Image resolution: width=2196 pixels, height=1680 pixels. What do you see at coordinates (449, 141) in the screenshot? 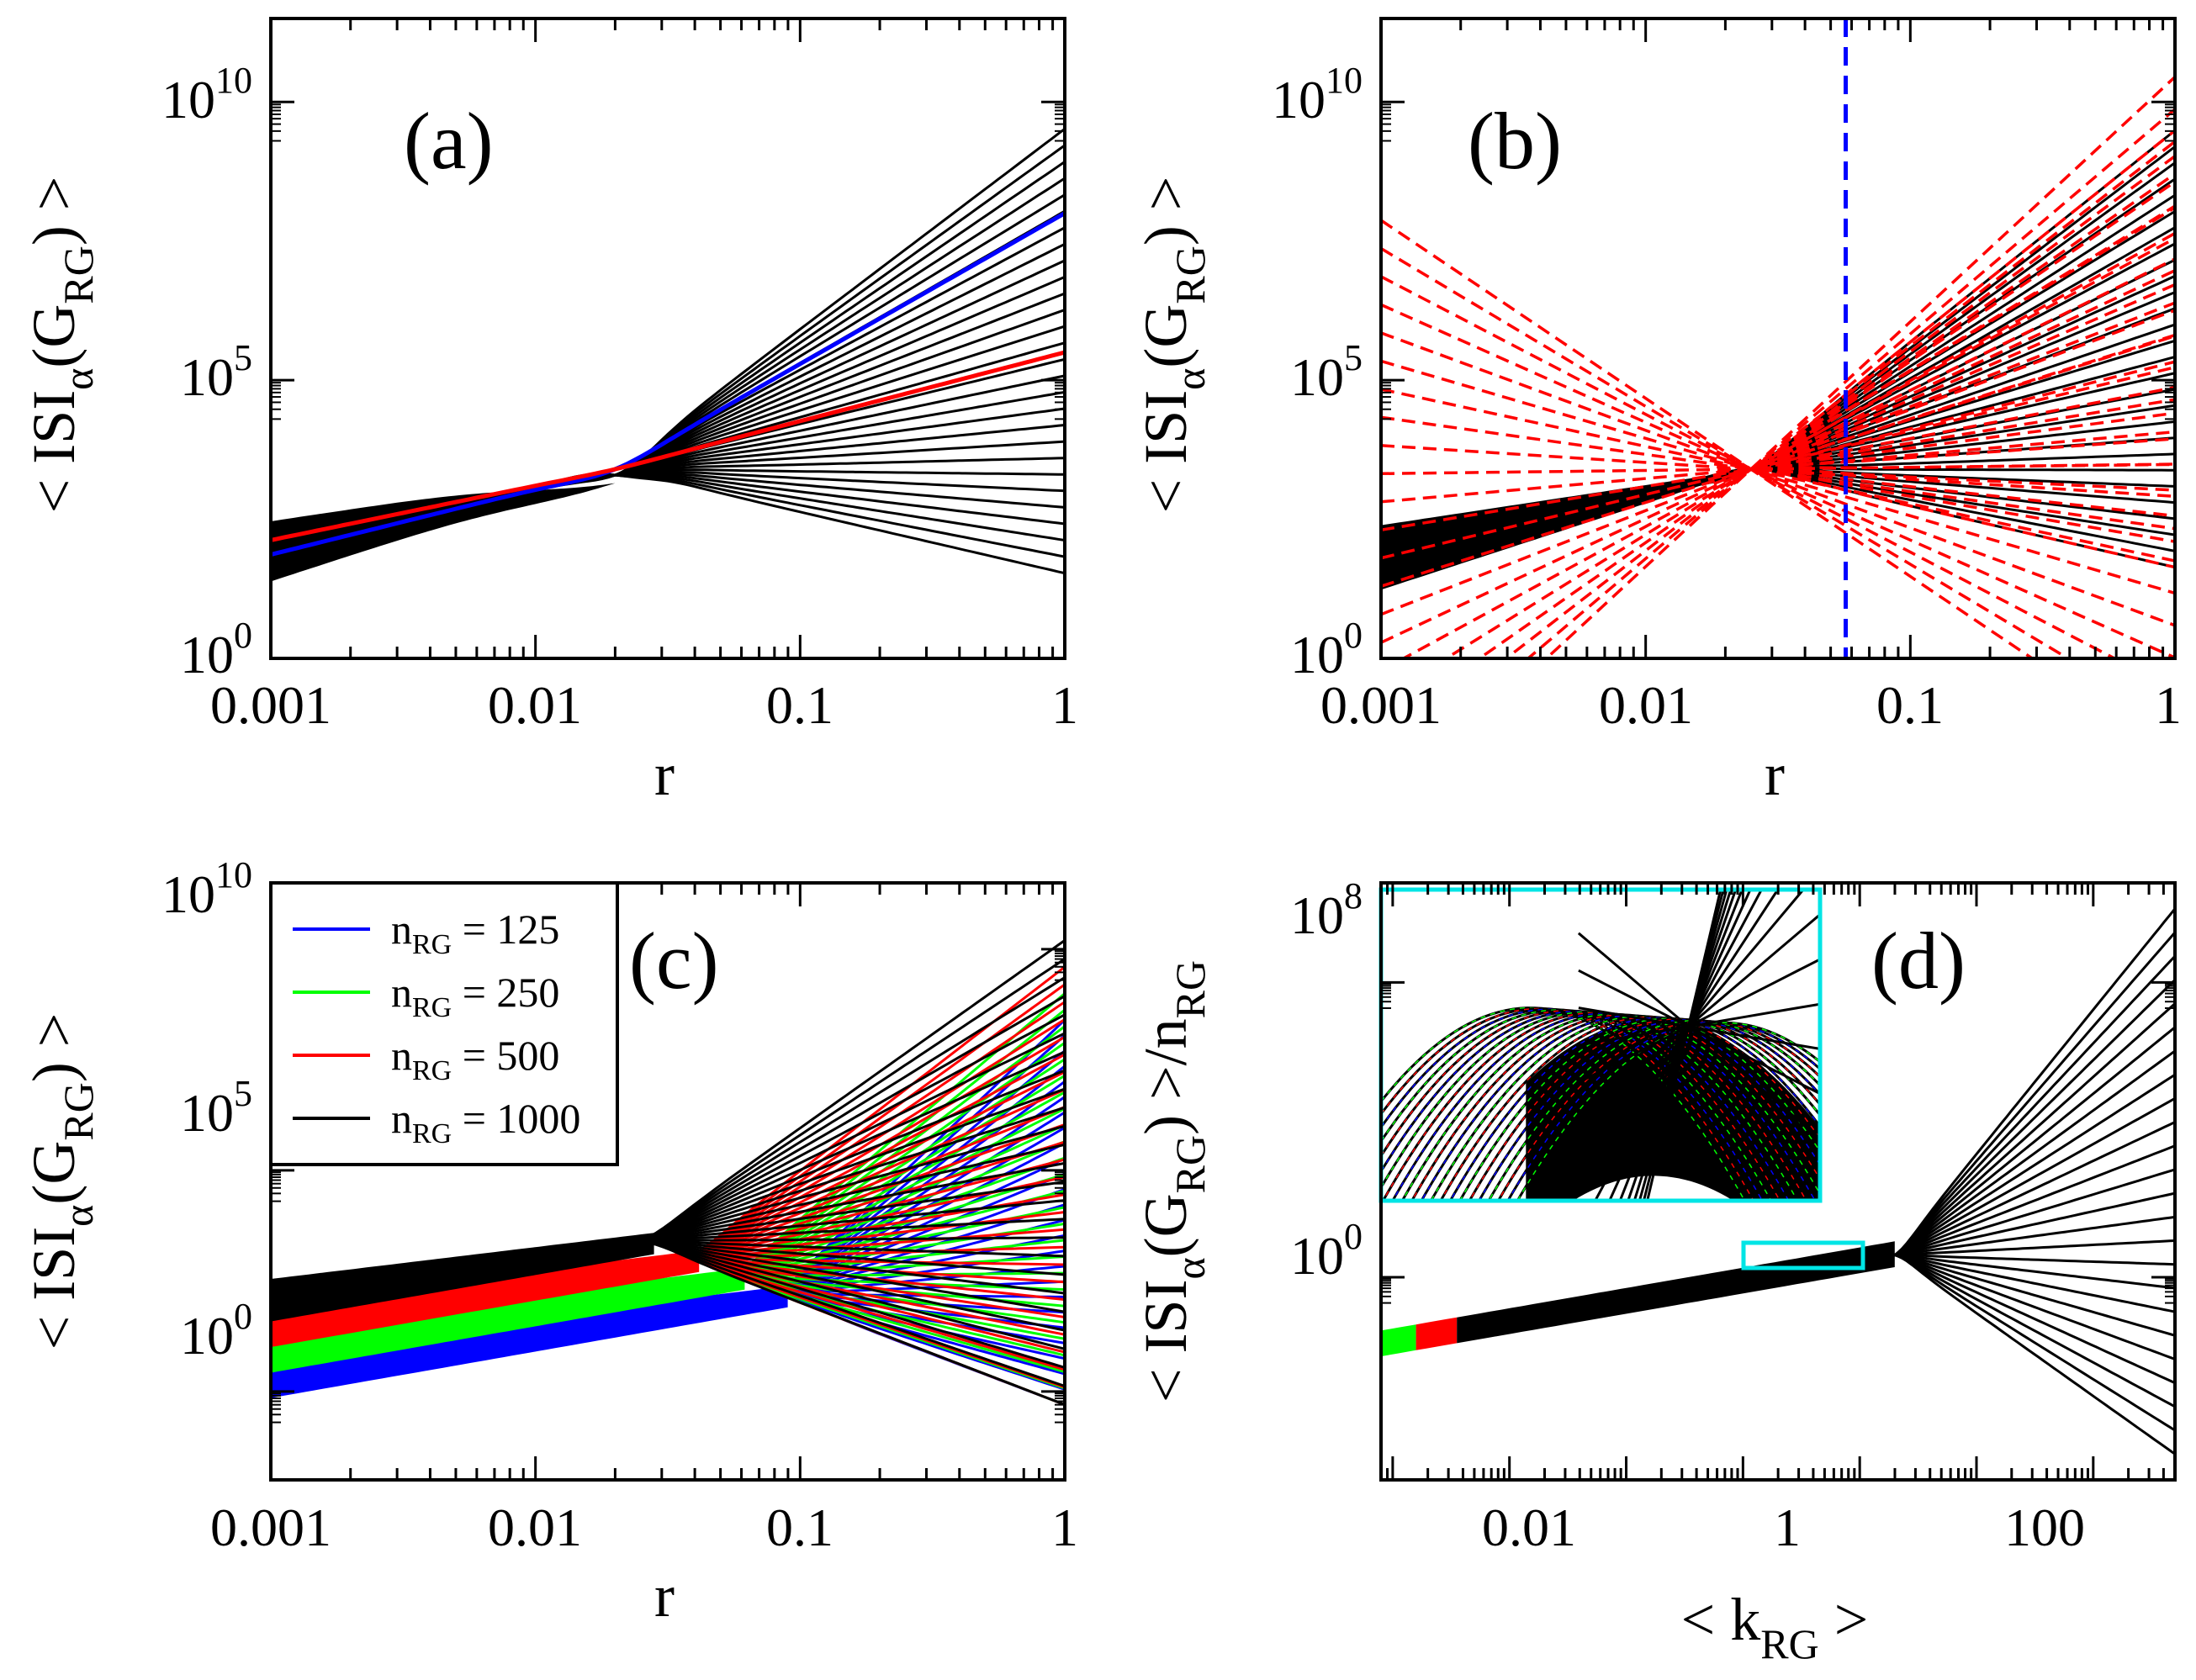
I see `panel-a-label: (a)` at bounding box center [449, 141].